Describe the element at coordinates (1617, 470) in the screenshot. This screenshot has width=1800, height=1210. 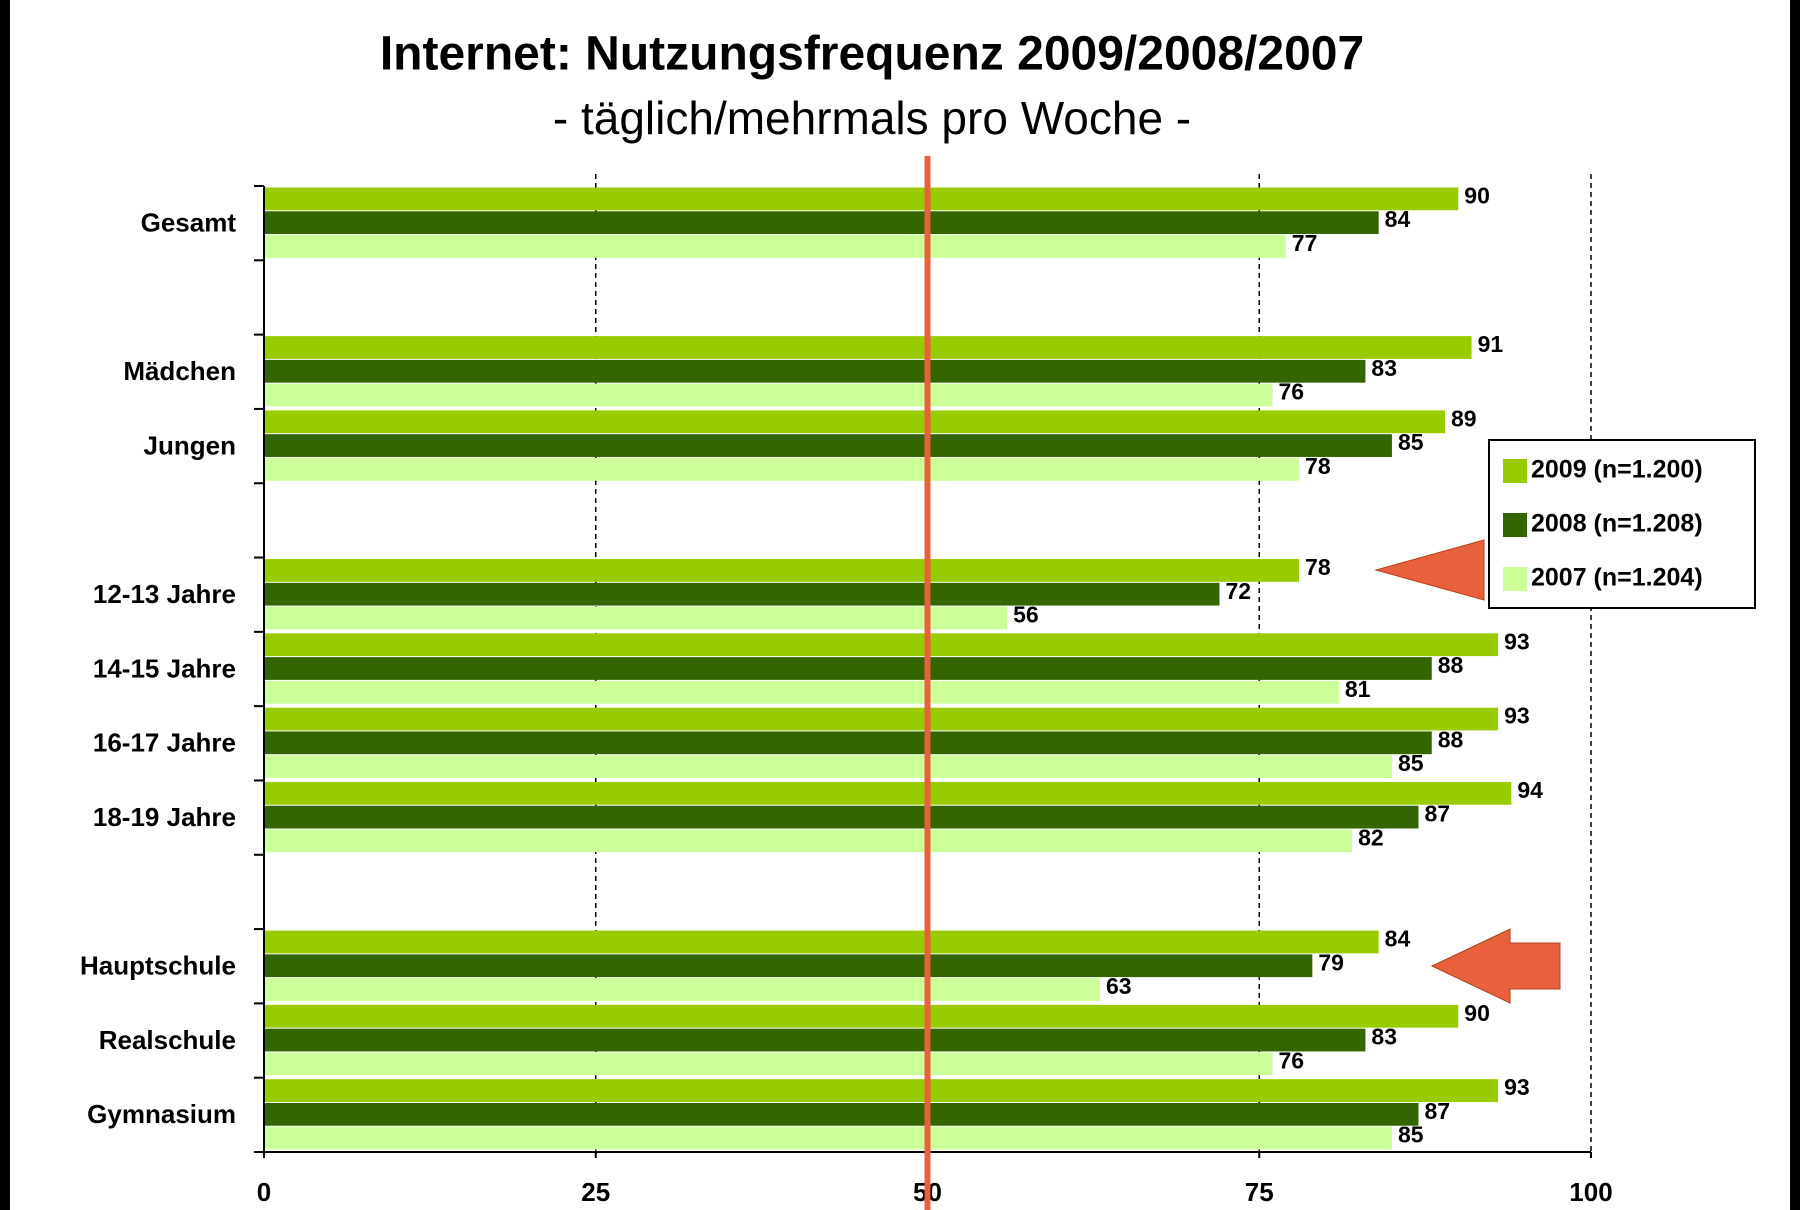
I see `legend-label: 2009 (n=1.200)` at that location.